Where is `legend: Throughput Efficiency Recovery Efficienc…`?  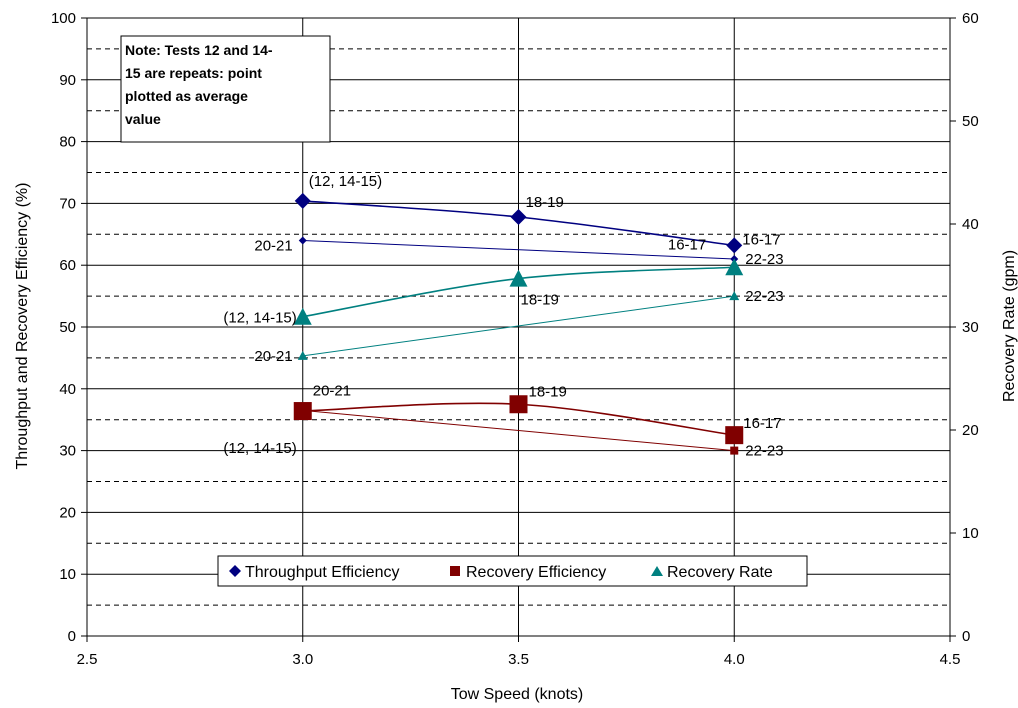
legend: Throughput Efficiency Recovery Efficienc… is located at coordinates (512, 571).